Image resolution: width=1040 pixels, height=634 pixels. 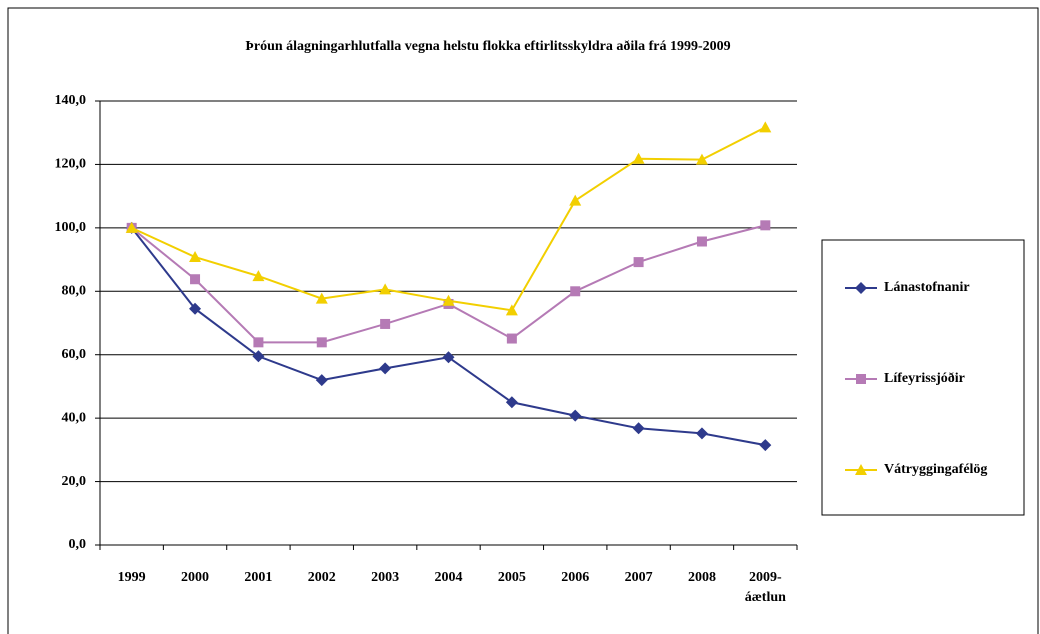 I want to click on series-line, so click(x=448, y=284).